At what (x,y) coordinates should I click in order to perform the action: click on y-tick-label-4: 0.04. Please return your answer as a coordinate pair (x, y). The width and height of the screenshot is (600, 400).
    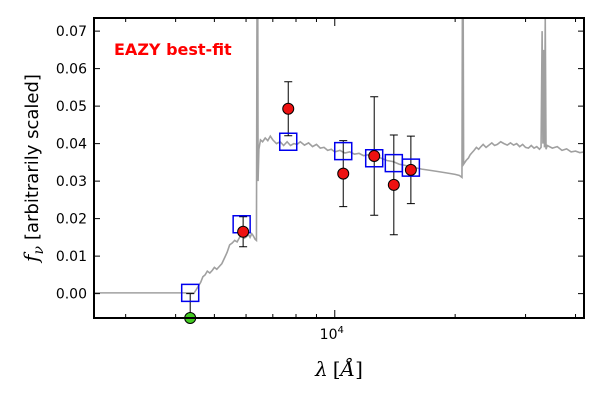
    Looking at the image, I should click on (71, 145).